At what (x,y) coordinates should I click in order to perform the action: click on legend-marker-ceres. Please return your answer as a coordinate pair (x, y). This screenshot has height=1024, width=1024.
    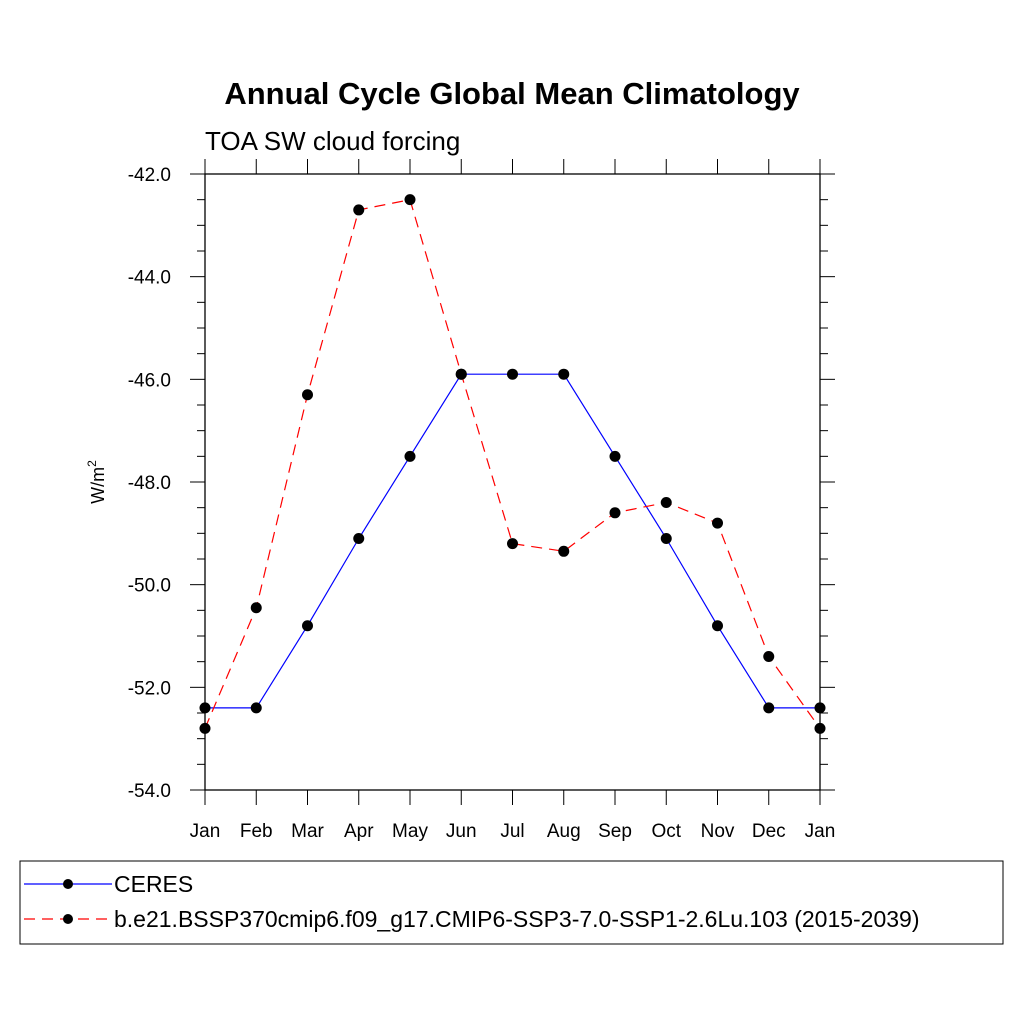
    Looking at the image, I should click on (68, 884).